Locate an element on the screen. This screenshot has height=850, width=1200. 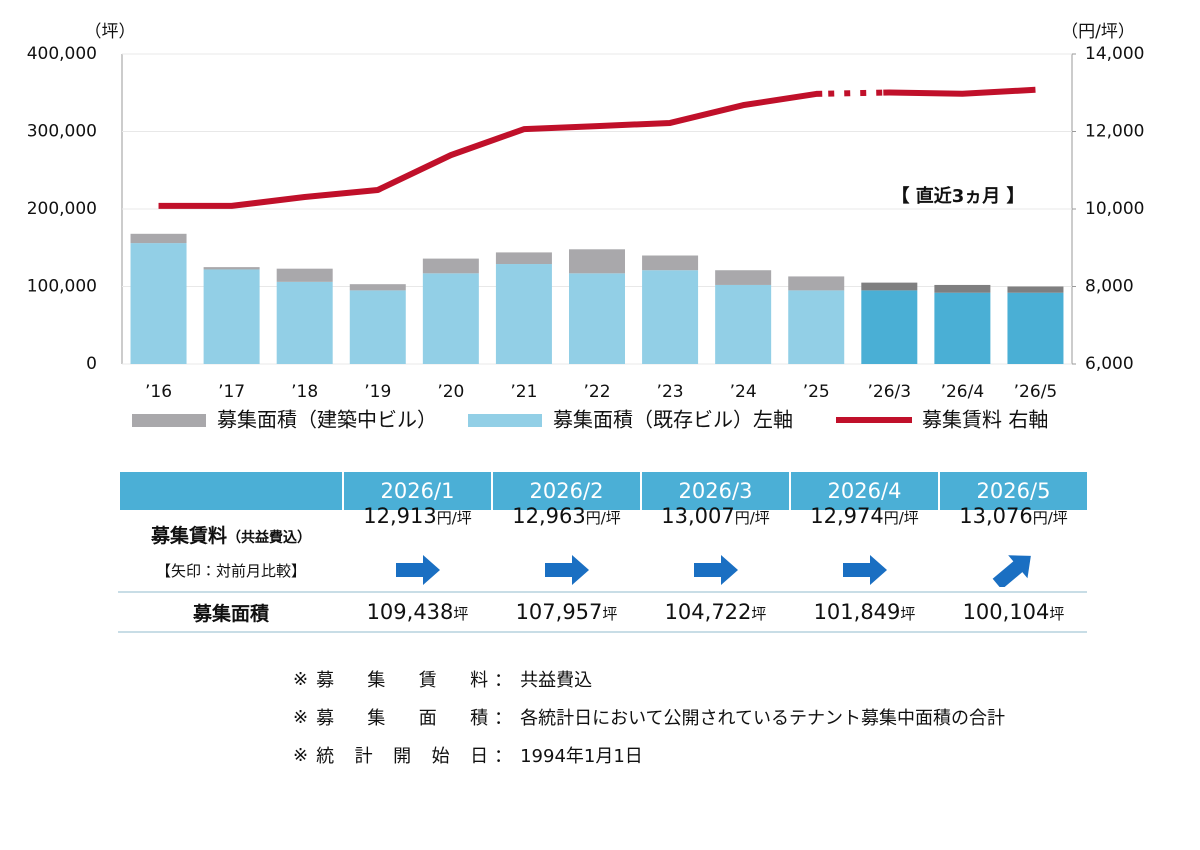
row-label-cell: 募集面積 is located at coordinates (230, 612).